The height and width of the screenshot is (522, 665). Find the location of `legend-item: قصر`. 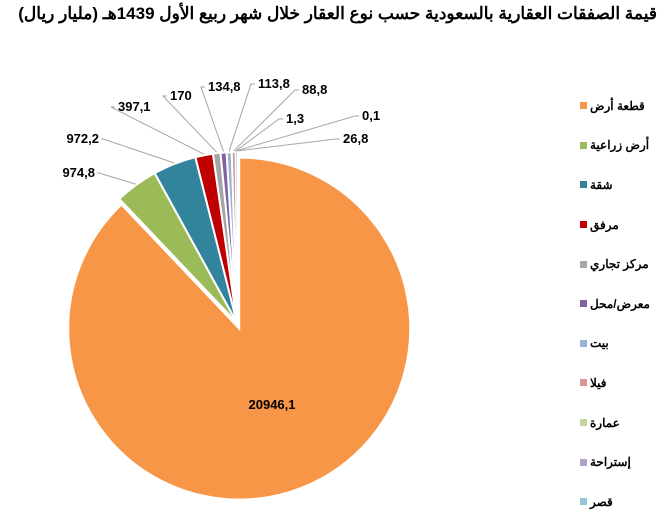

legend-item: قصر is located at coordinates (602, 502).